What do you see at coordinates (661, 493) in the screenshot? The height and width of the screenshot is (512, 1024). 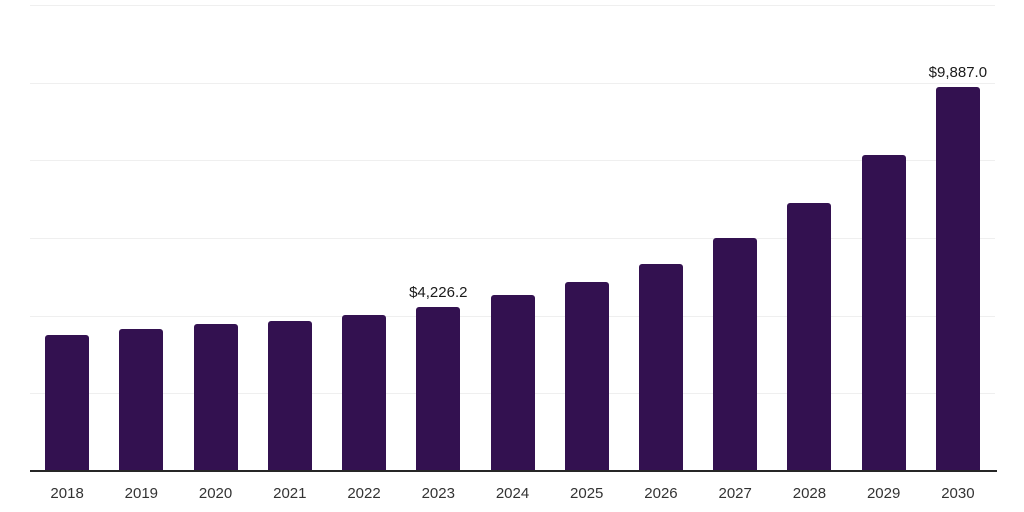 I see `x-tick-label: 2026` at bounding box center [661, 493].